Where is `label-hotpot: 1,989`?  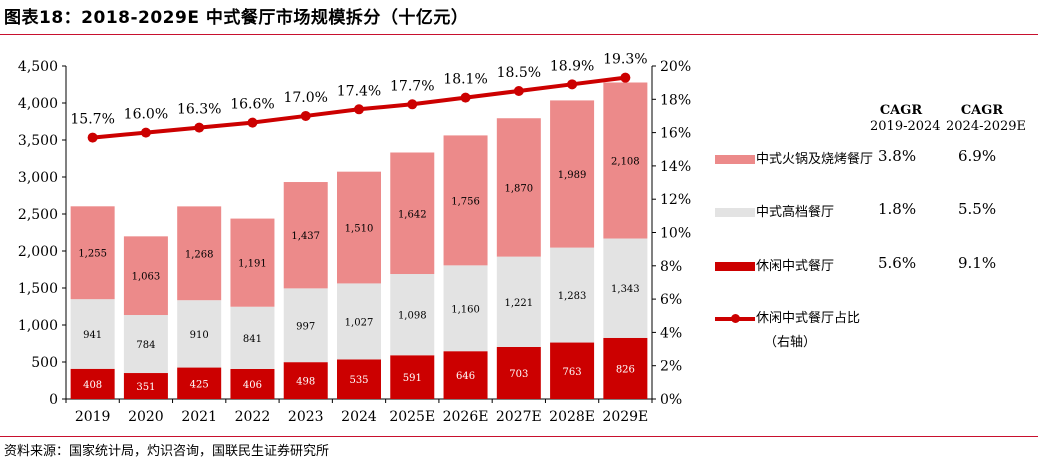 label-hotpot: 1,989 is located at coordinates (572, 175).